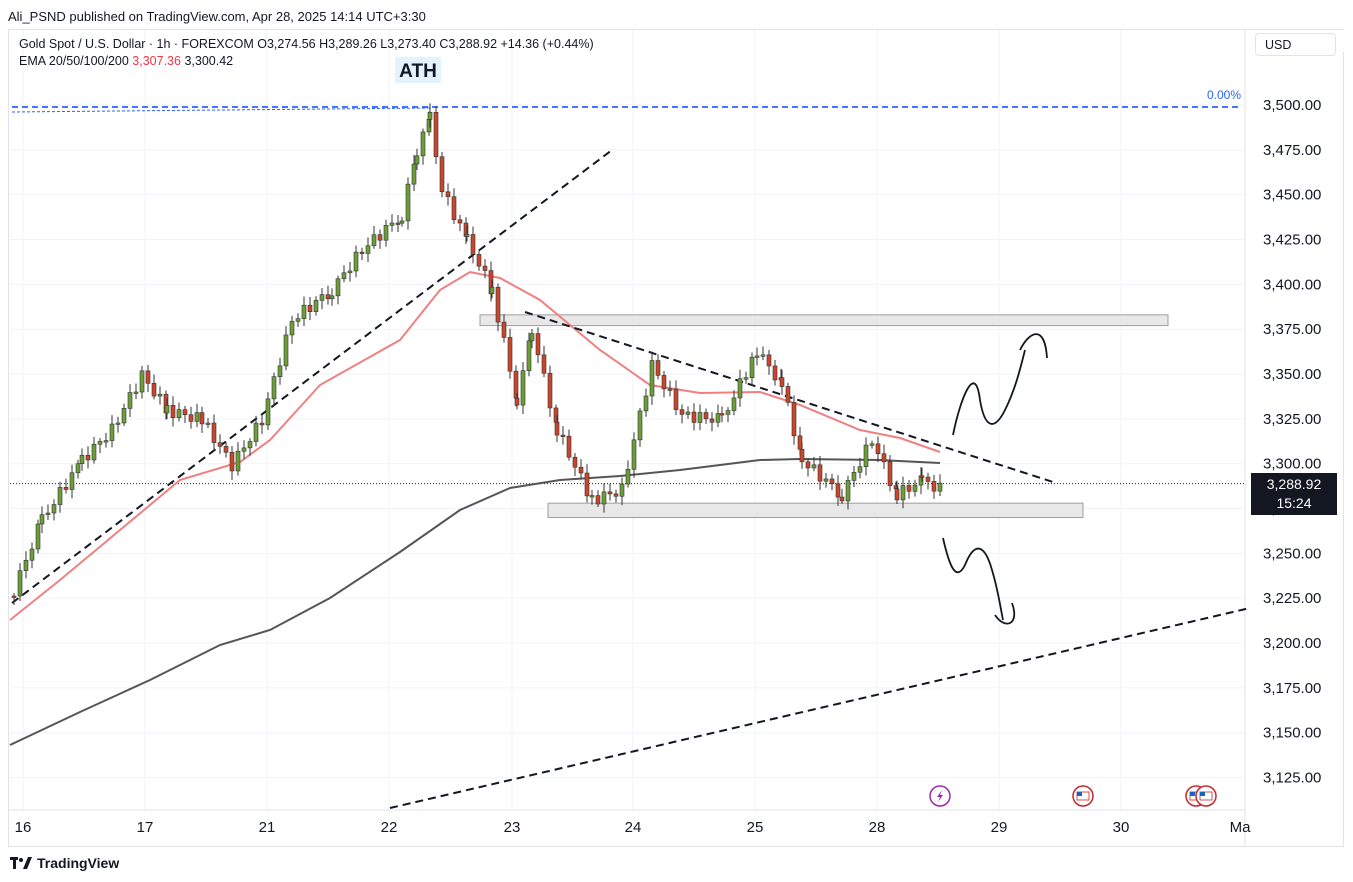 The height and width of the screenshot is (882, 1353). Describe the element at coordinates (1121, 827) in the screenshot. I see `x-tick-label: 30` at that location.